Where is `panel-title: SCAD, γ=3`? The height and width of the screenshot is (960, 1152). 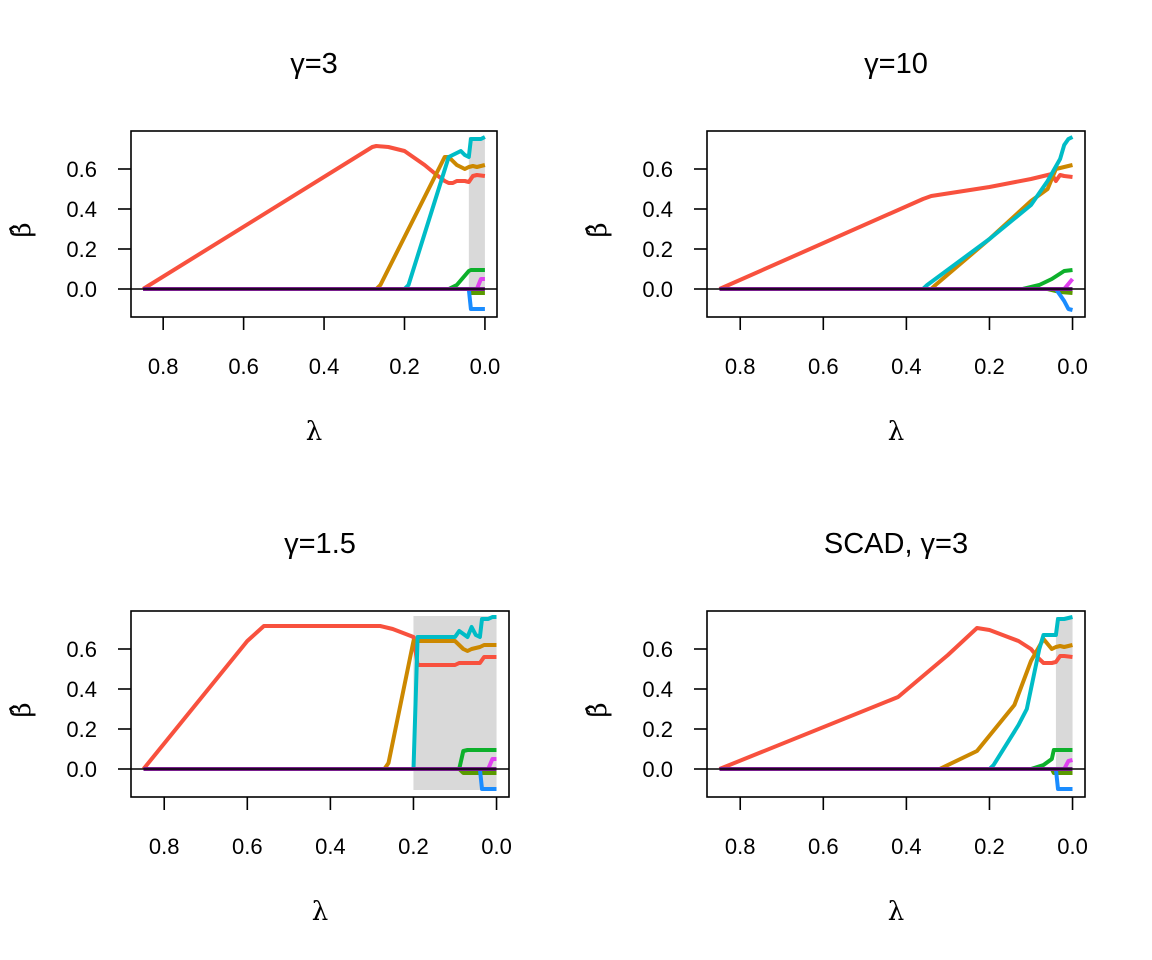 panel-title: SCAD, γ=3 is located at coordinates (896, 544).